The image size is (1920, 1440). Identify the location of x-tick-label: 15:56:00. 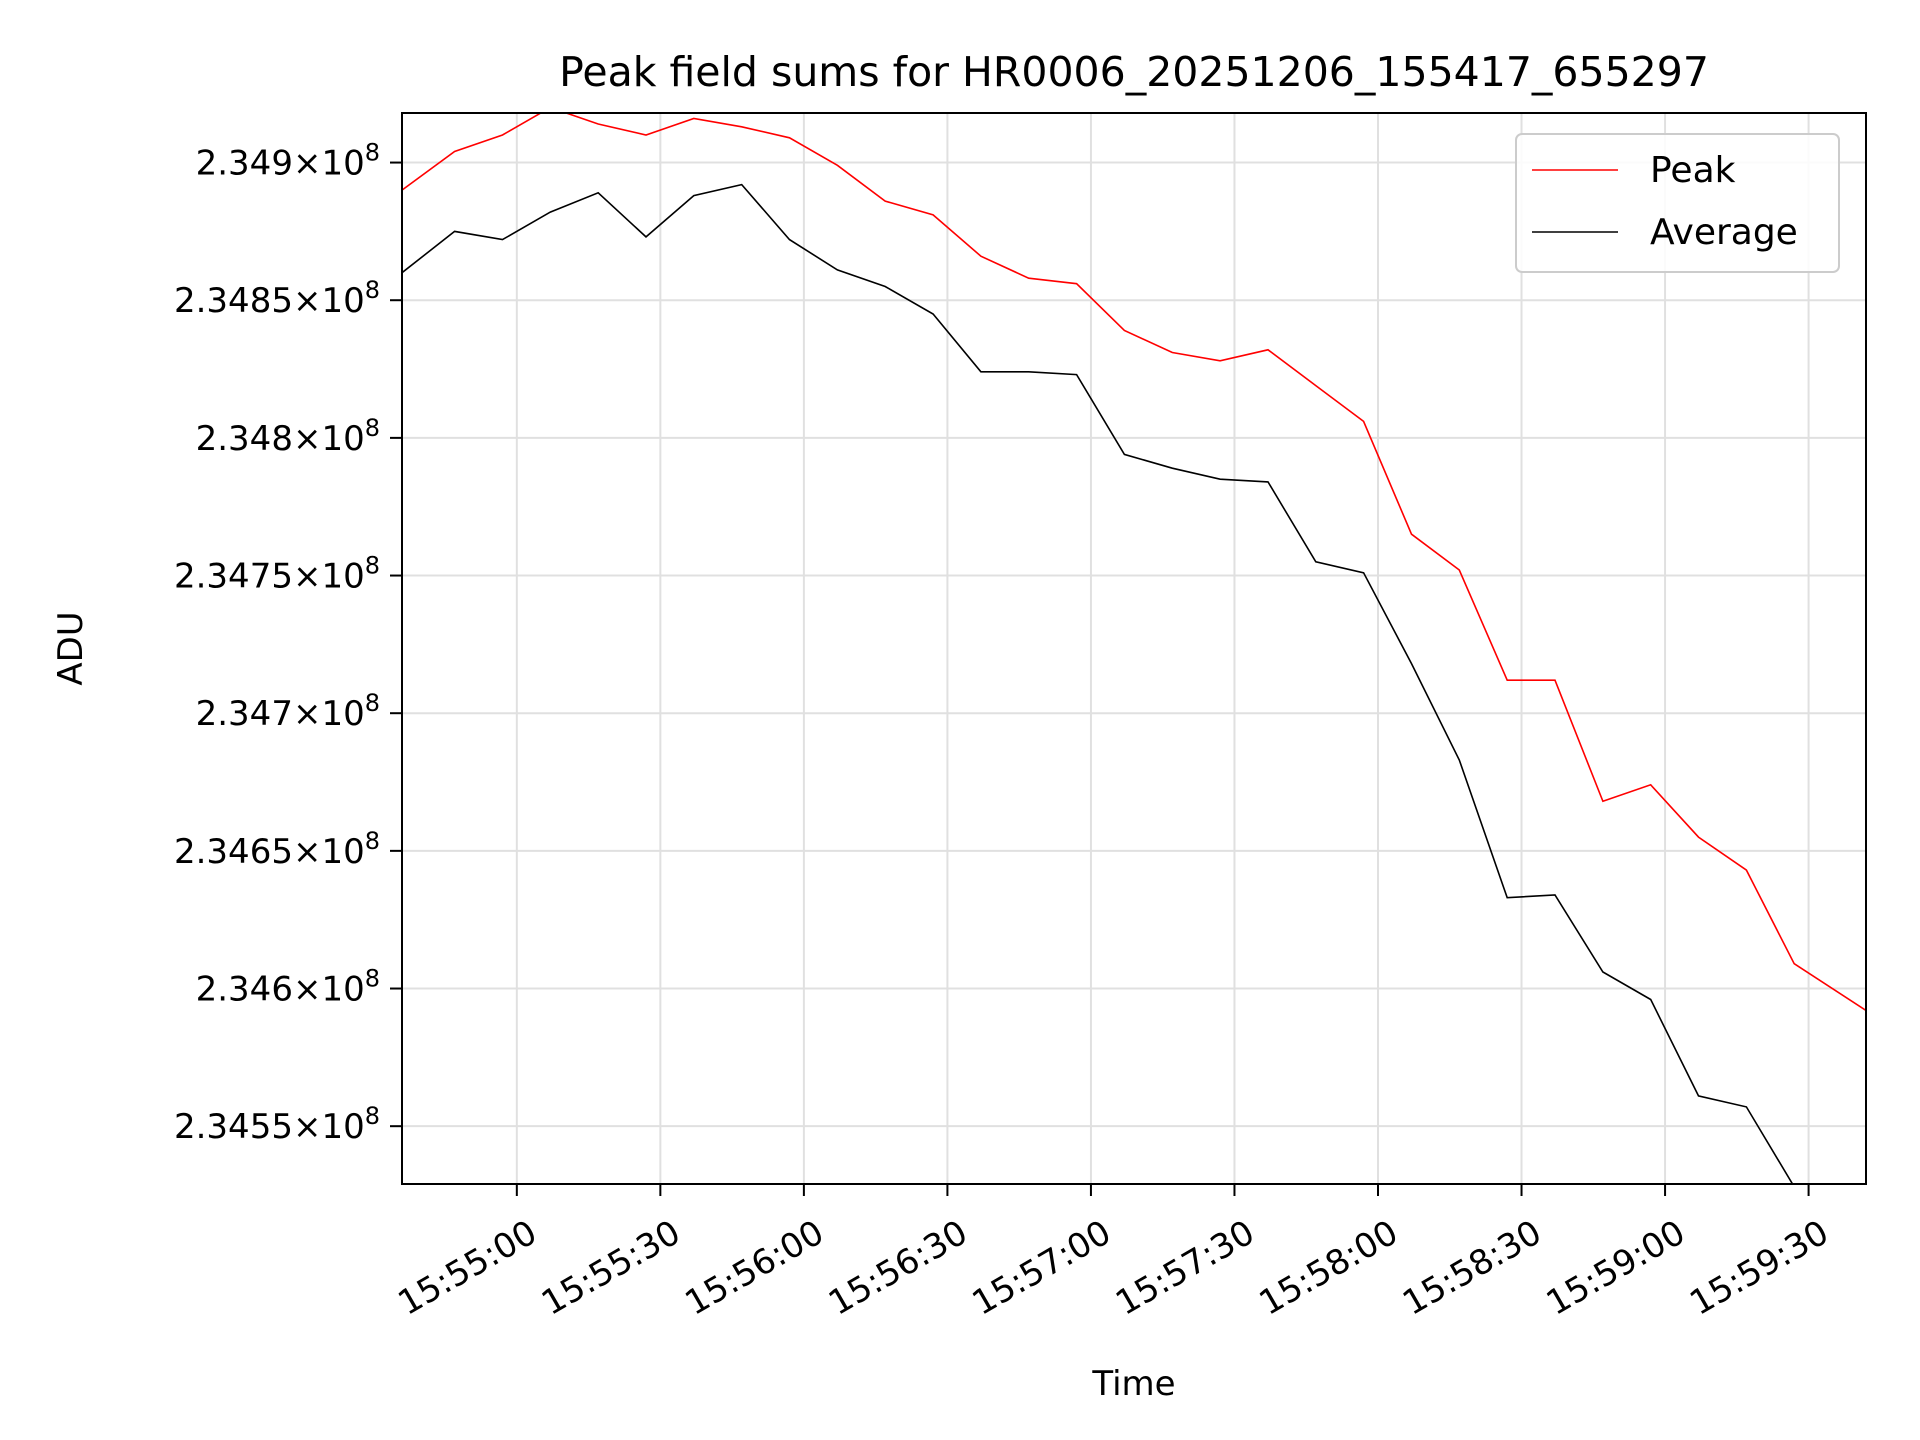
(755, 1268).